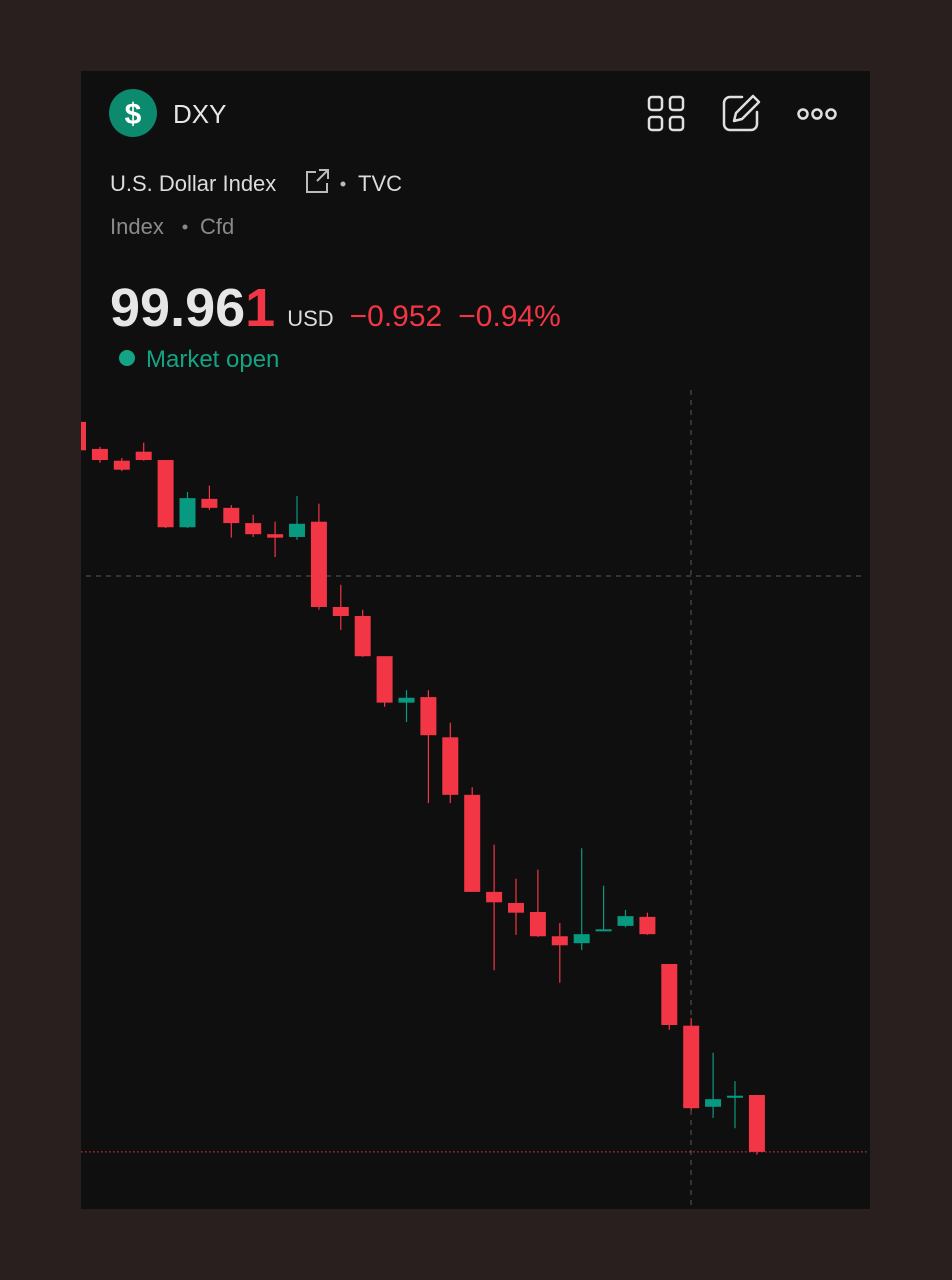 The height and width of the screenshot is (1280, 952). Describe the element at coordinates (310, 318) in the screenshot. I see `currency: USD` at that location.